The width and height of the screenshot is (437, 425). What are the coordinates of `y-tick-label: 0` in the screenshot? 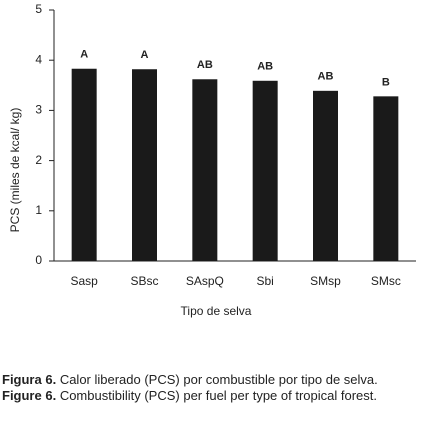 It's located at (38, 260).